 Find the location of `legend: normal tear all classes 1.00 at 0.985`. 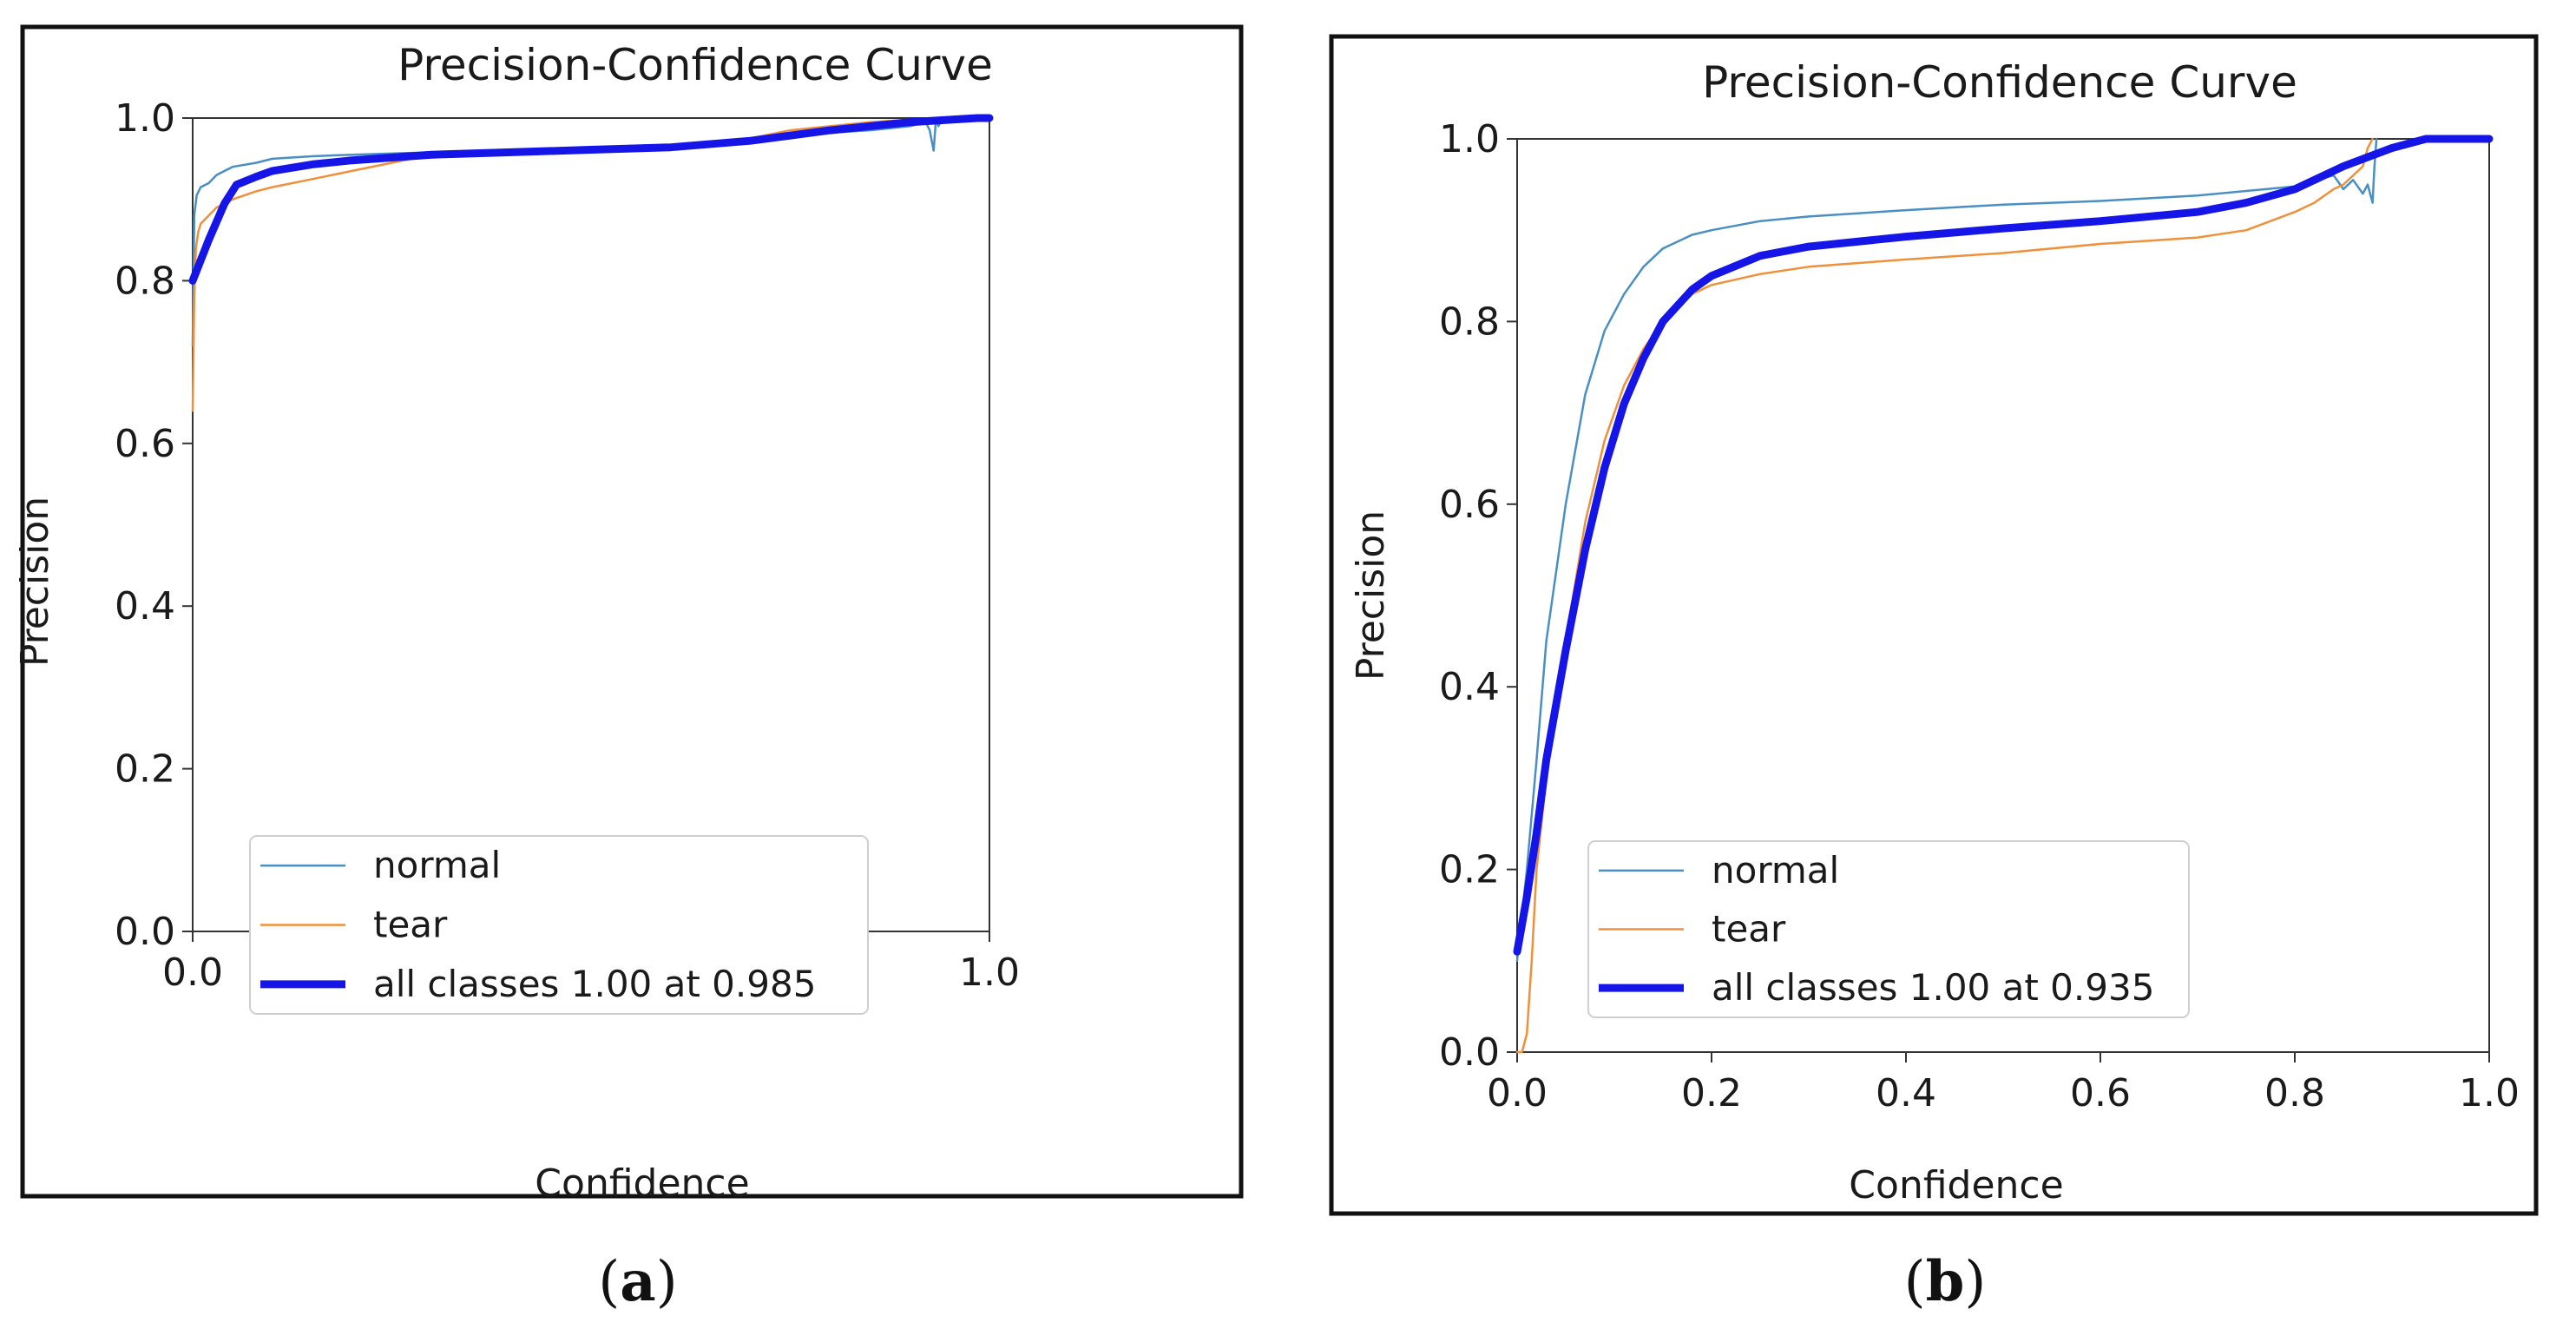

legend: normal tear all classes 1.00 at 0.985 is located at coordinates (559, 925).